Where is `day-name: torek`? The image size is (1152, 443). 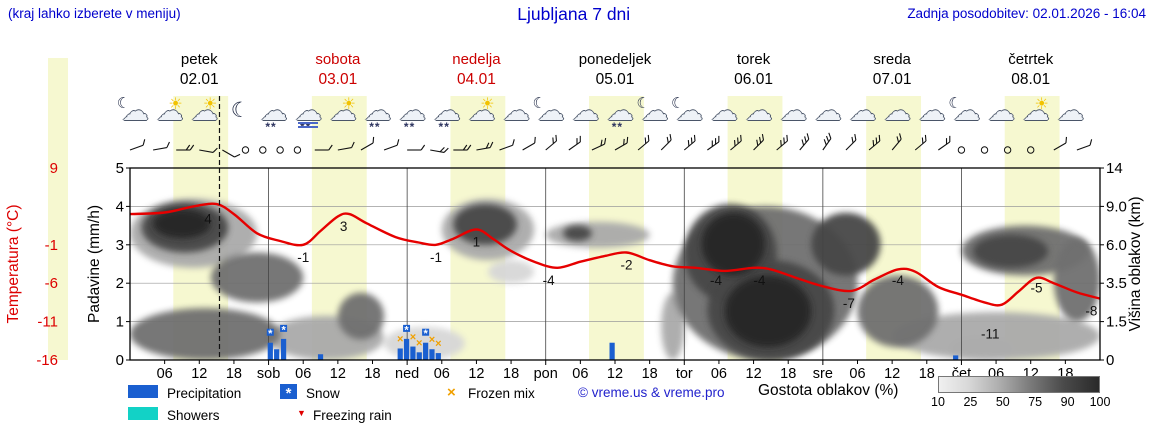 day-name: torek is located at coordinates (753, 59).